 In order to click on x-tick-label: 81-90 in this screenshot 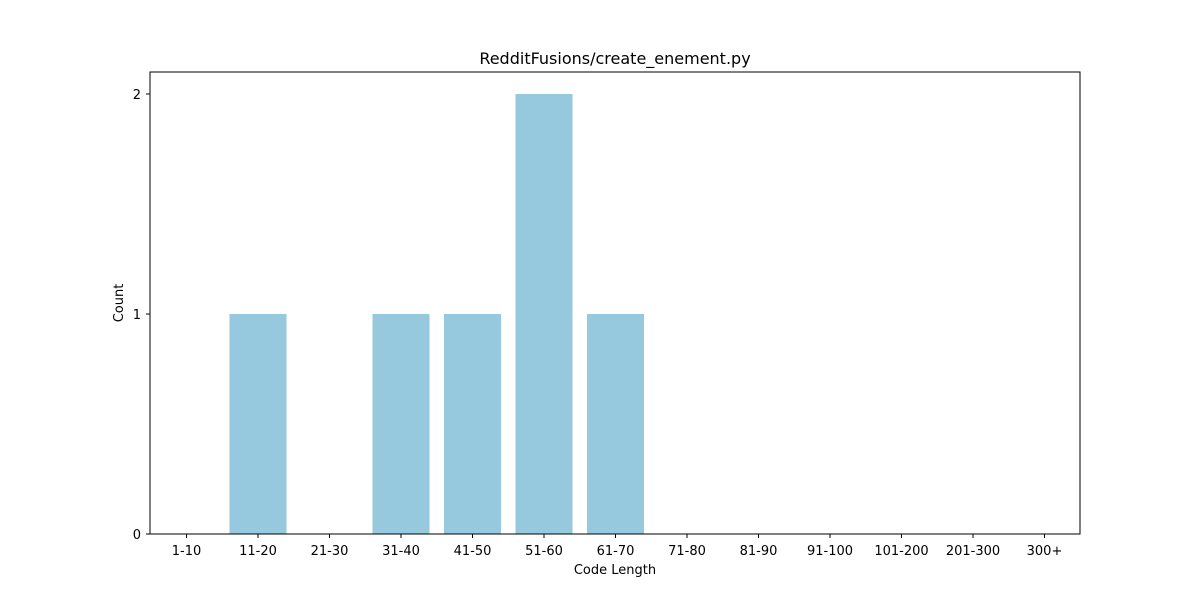, I will do `click(759, 551)`.